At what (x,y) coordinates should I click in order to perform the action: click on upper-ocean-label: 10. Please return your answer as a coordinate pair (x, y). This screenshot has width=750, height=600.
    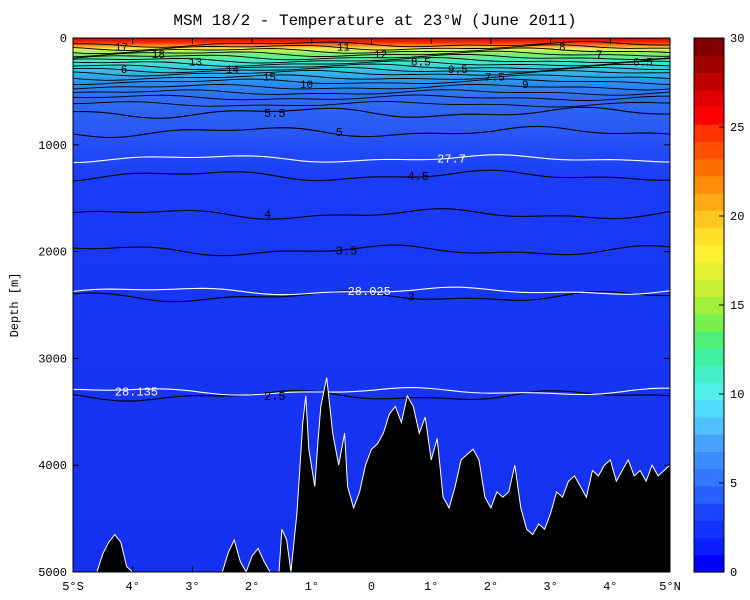
    Looking at the image, I should click on (306, 86).